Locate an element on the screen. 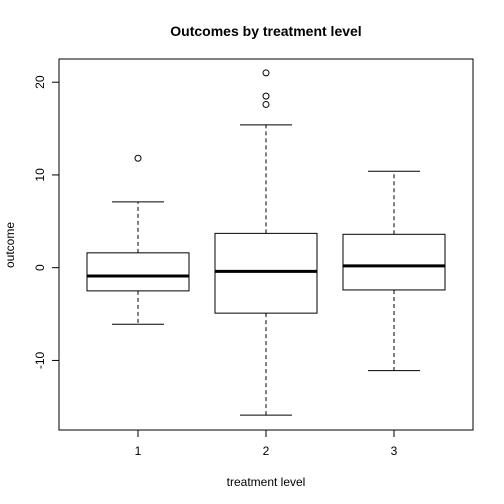 The height and width of the screenshot is (504, 504). y-axis: -10 0 10 20 is located at coordinates (46, 222).